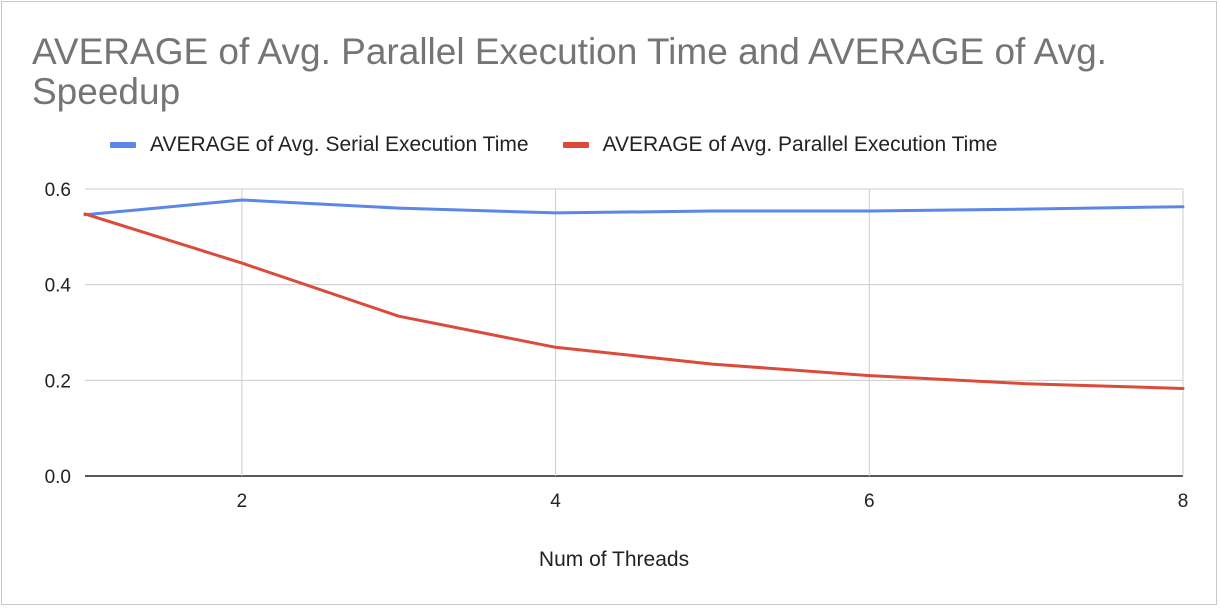  I want to click on legend-label-serial: AVERAGE of Avg. Serial Execution Time, so click(339, 144).